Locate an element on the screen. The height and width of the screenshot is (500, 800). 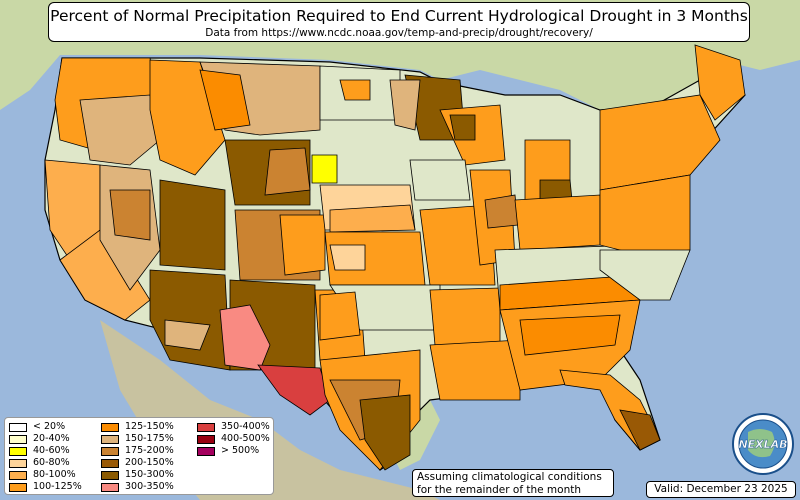
legend-label: 400-500% is located at coordinates (245, 438).